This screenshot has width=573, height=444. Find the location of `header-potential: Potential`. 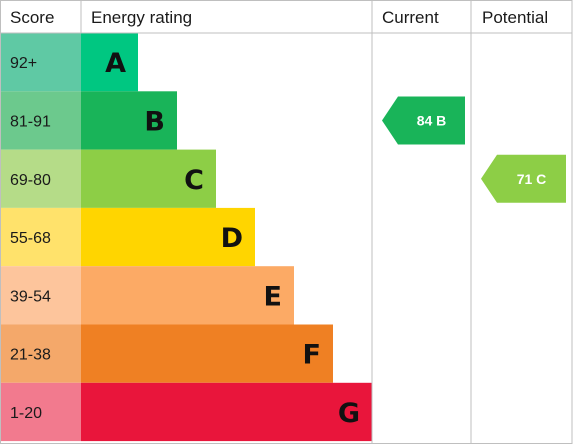

header-potential: Potential is located at coordinates (515, 17).